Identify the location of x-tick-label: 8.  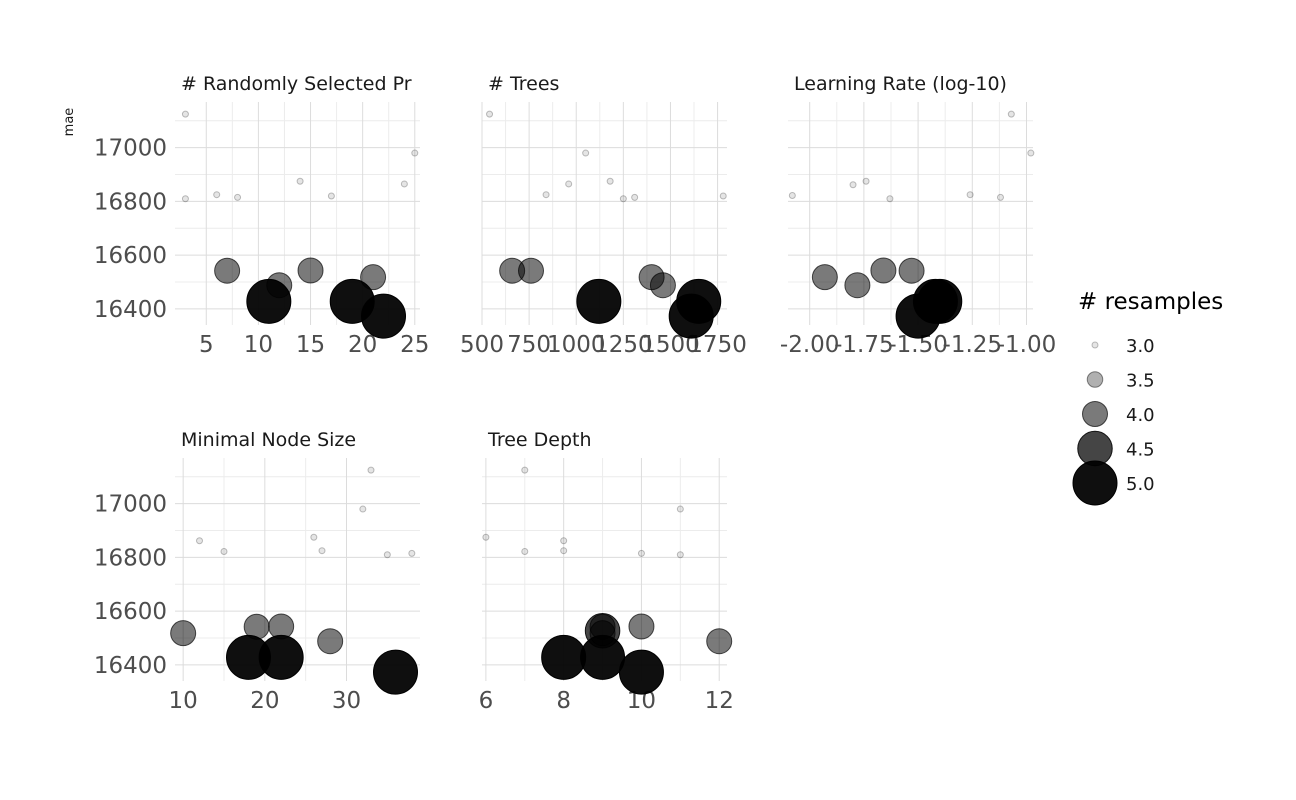
(563, 701).